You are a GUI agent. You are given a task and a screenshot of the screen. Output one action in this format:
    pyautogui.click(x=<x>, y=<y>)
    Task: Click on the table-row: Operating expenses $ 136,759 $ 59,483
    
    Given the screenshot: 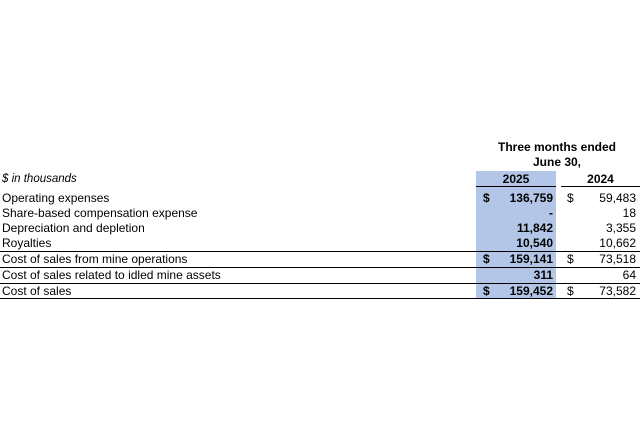 What is the action you would take?
    pyautogui.click(x=320, y=198)
    